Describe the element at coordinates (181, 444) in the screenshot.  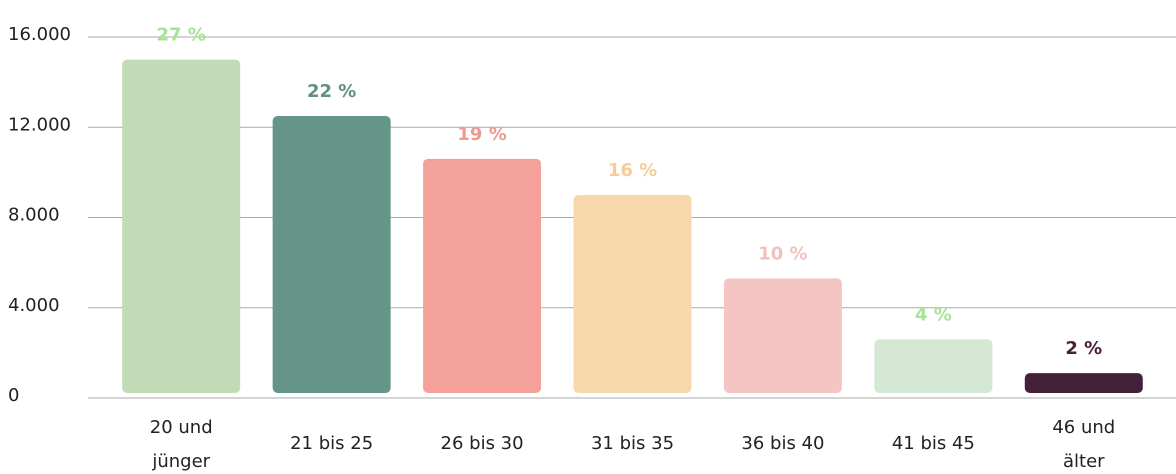
I see `x-tick-label: 20 und jünger` at that location.